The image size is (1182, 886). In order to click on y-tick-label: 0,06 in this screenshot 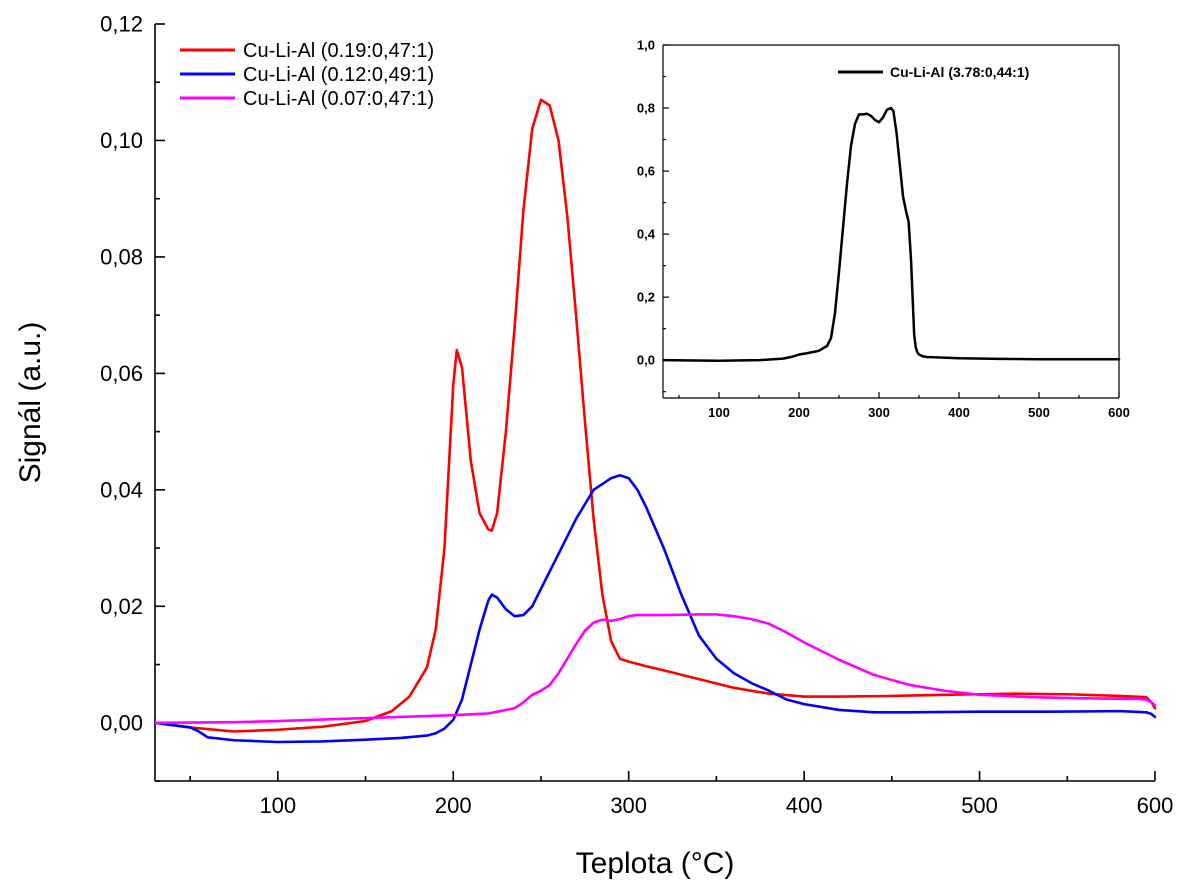, I will do `click(121, 373)`.